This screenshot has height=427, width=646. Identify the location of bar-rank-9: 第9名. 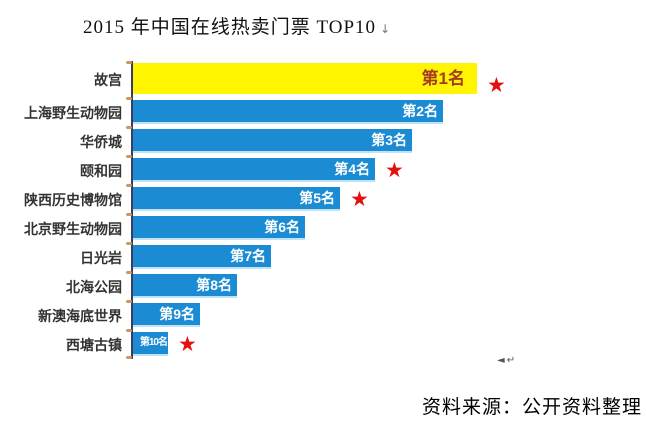
(166, 315).